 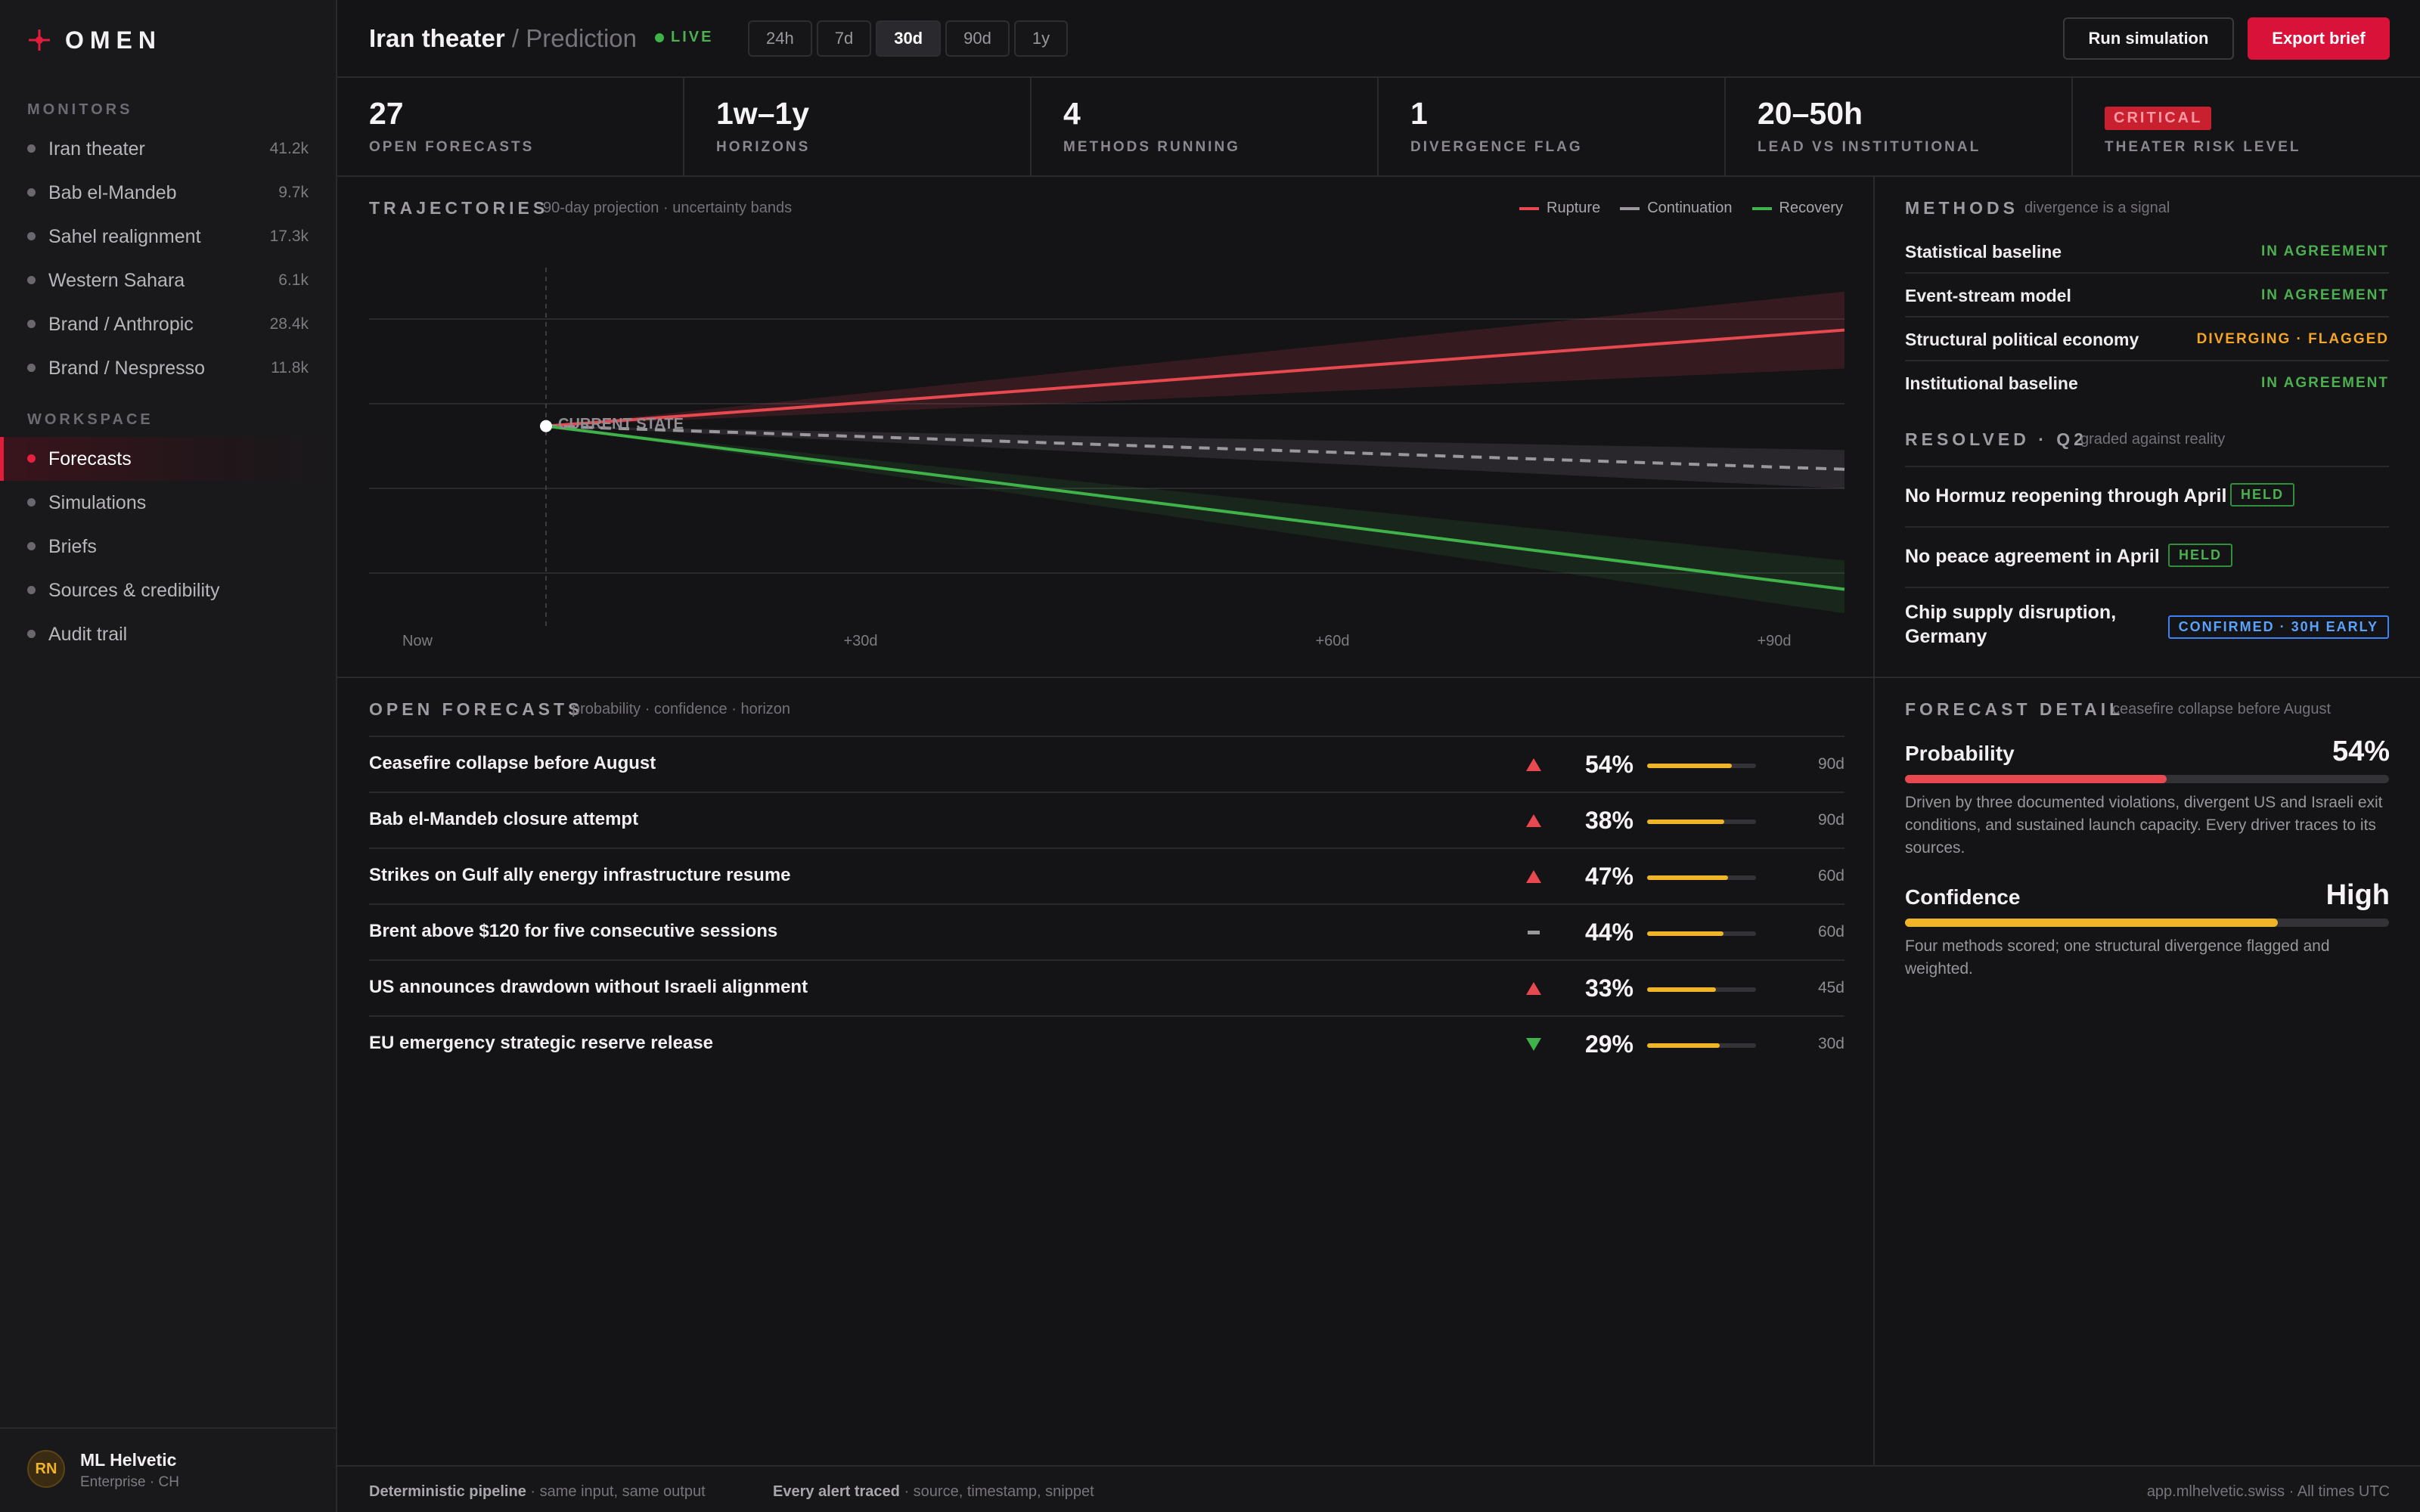 I want to click on uncertainty-band-continuation, so click(x=1195, y=457).